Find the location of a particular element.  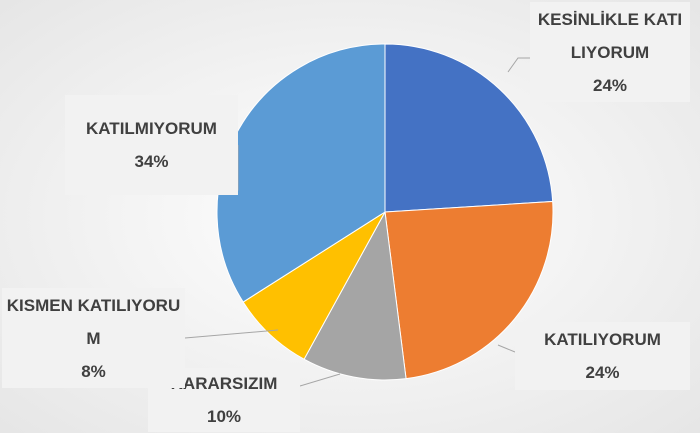

label-box: KATILIYORUM 24% is located at coordinates (602, 356).